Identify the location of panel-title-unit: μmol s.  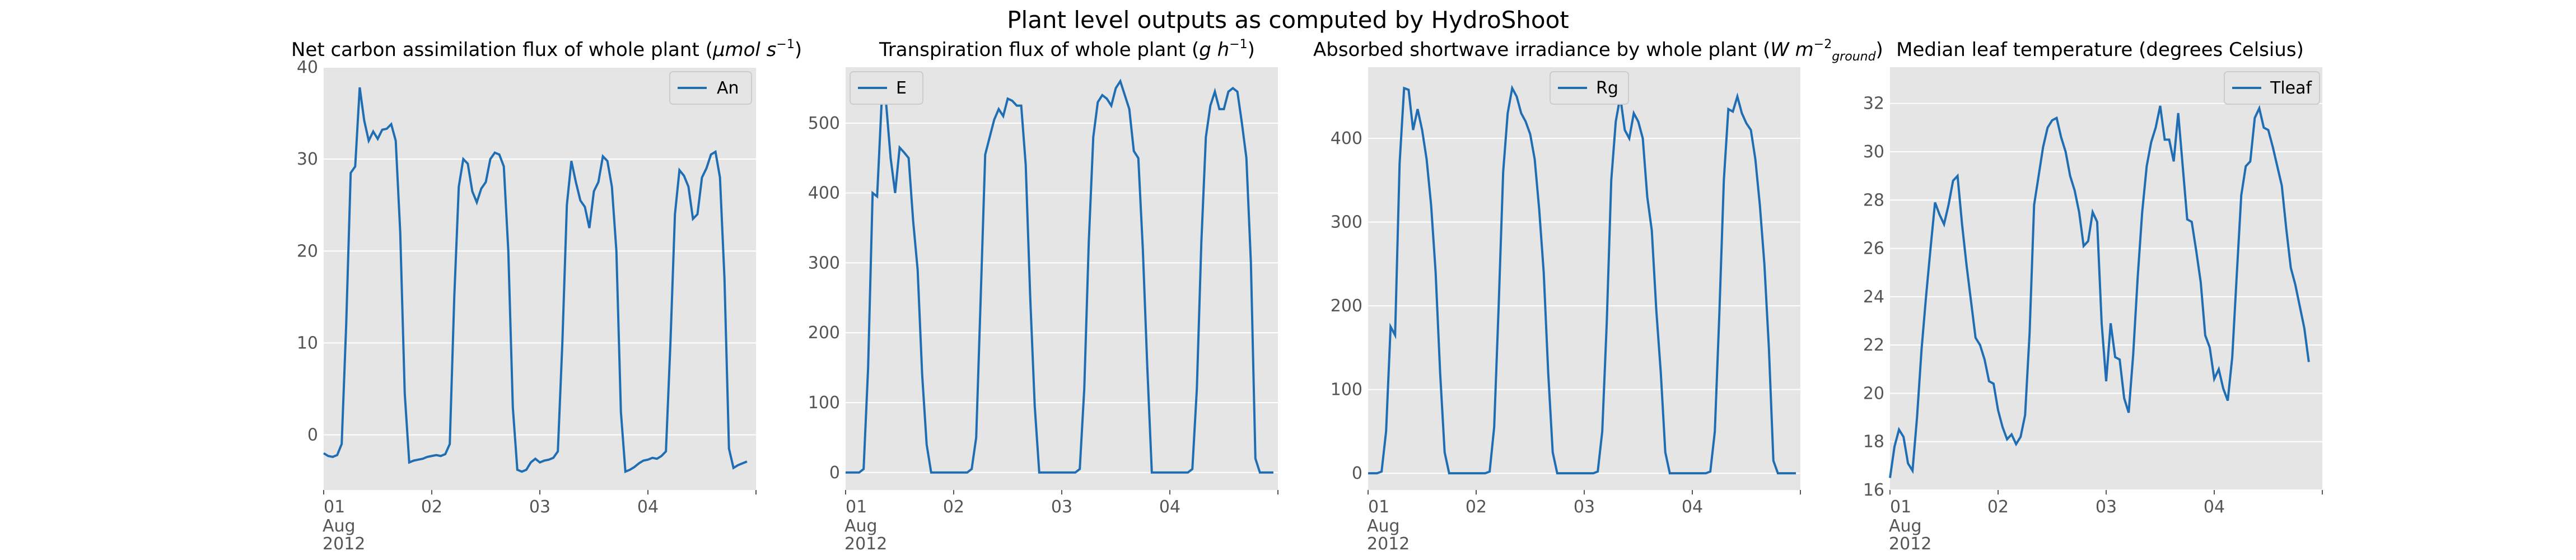
(745, 50).